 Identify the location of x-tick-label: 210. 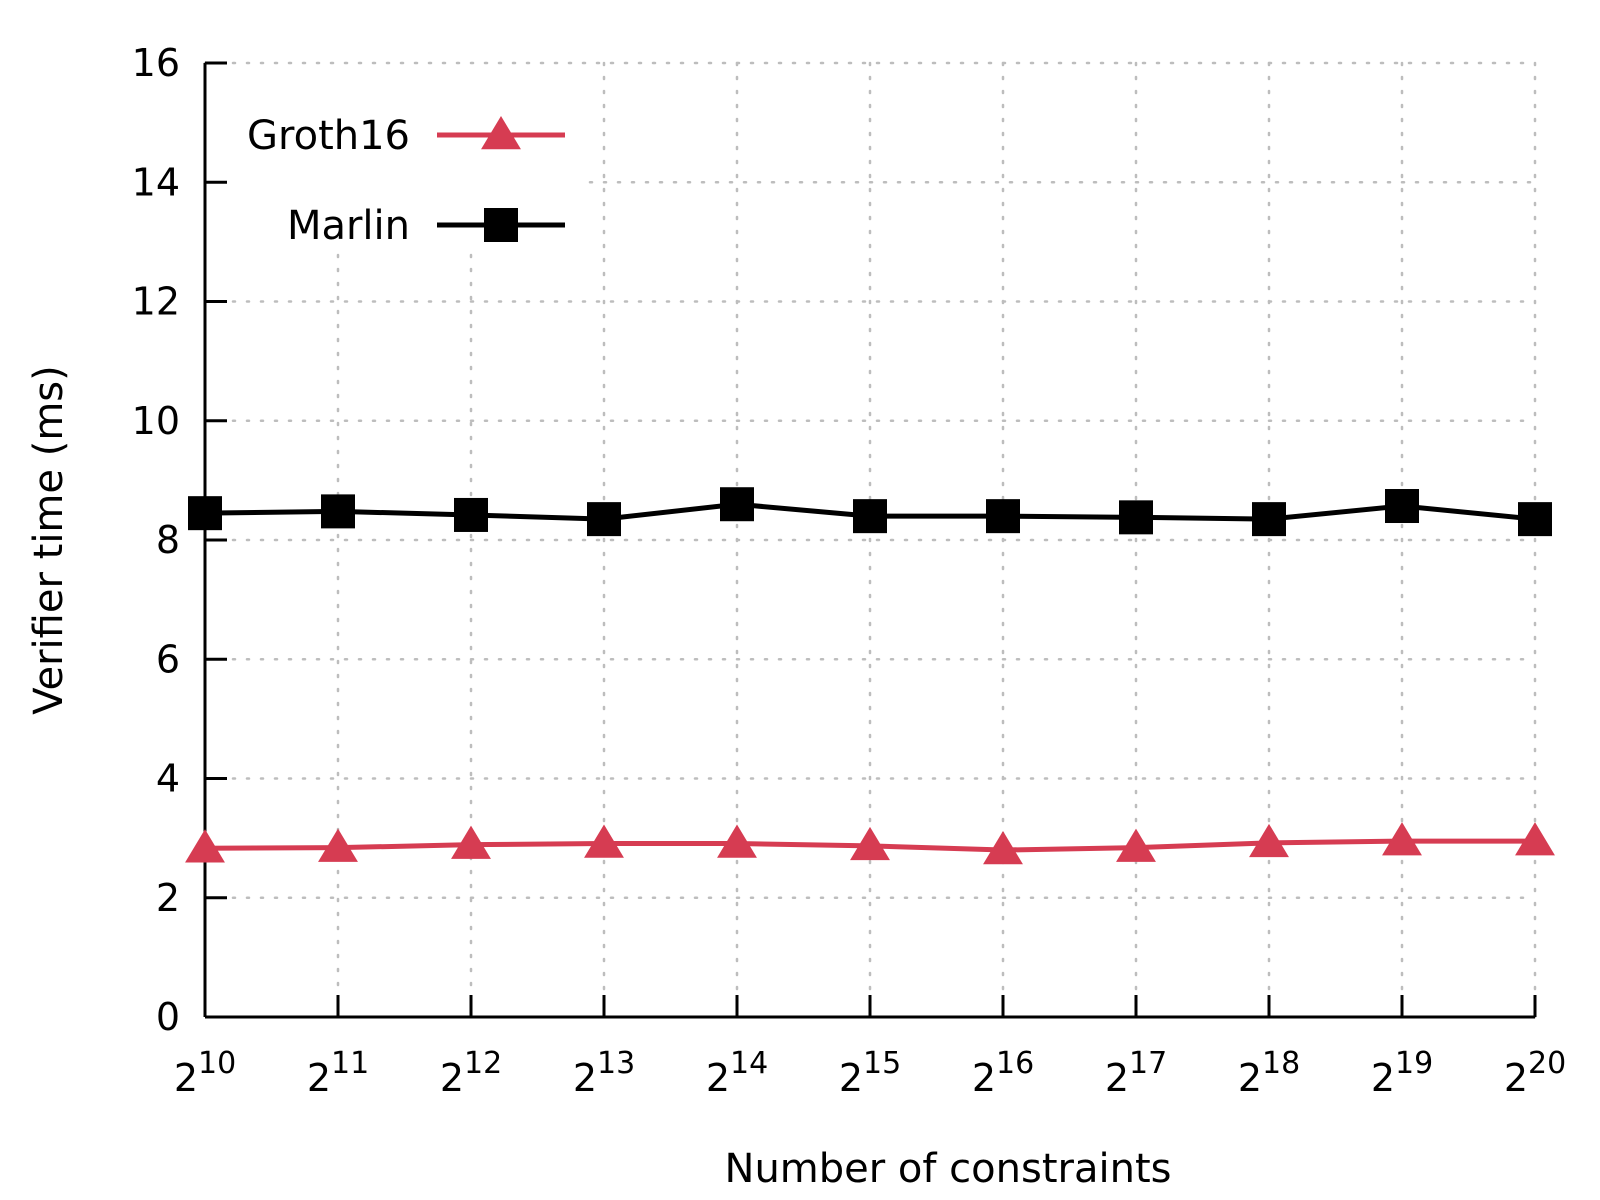
(205, 1073).